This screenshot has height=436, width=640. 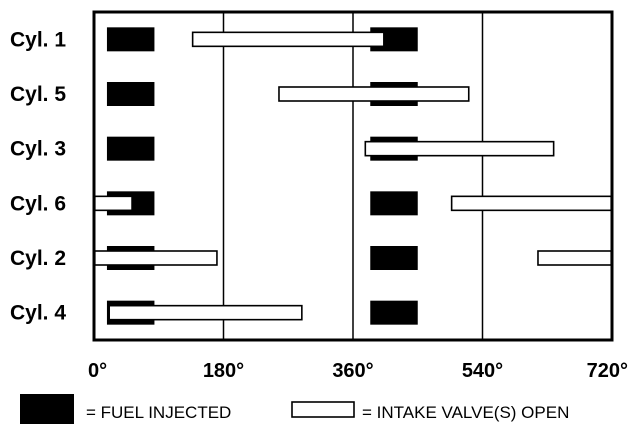 What do you see at coordinates (38, 176) in the screenshot?
I see `row-labels: Cyl. 1 Cyl. 5 Cyl. 3 Cyl. 6 Cyl. 2 Cyl. 4` at bounding box center [38, 176].